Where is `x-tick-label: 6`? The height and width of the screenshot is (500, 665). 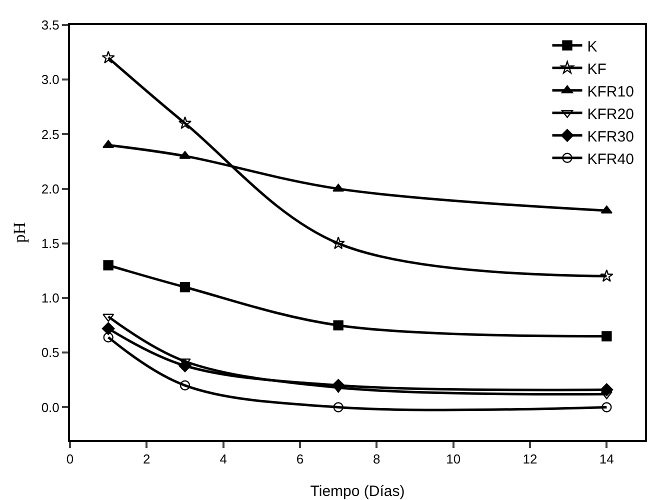 x-tick-label: 6 is located at coordinates (300, 459).